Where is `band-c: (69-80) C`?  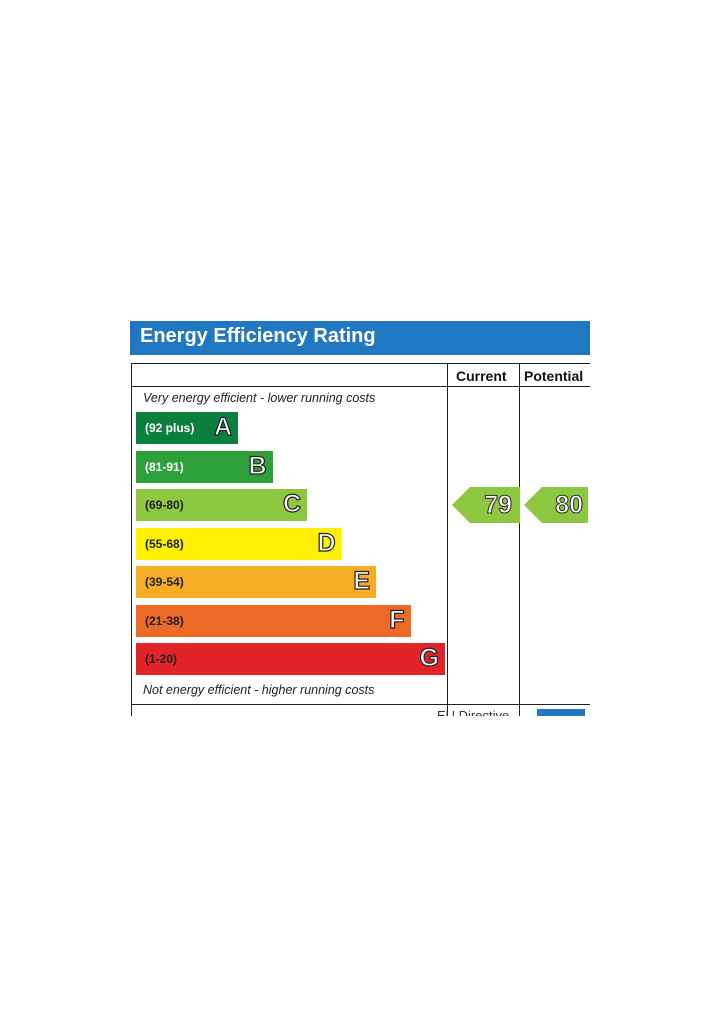
band-c: (69-80) C is located at coordinates (221, 505).